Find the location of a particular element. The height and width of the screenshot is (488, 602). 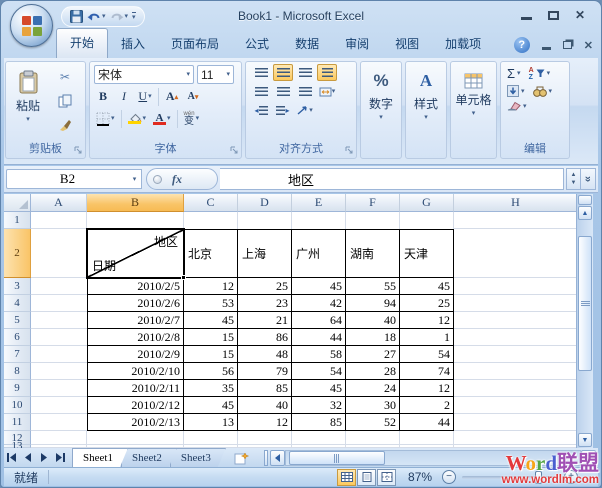

next-sheet-button is located at coordinates (44, 457).